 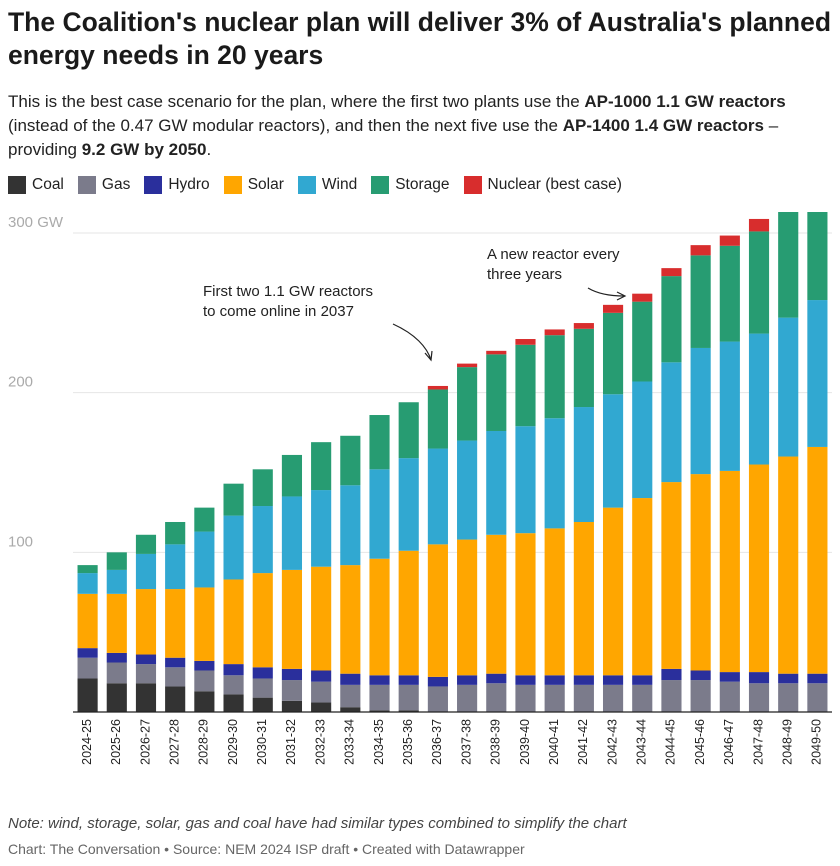 What do you see at coordinates (428, 356) in the screenshot?
I see `annotation-arrowhead-first` at bounding box center [428, 356].